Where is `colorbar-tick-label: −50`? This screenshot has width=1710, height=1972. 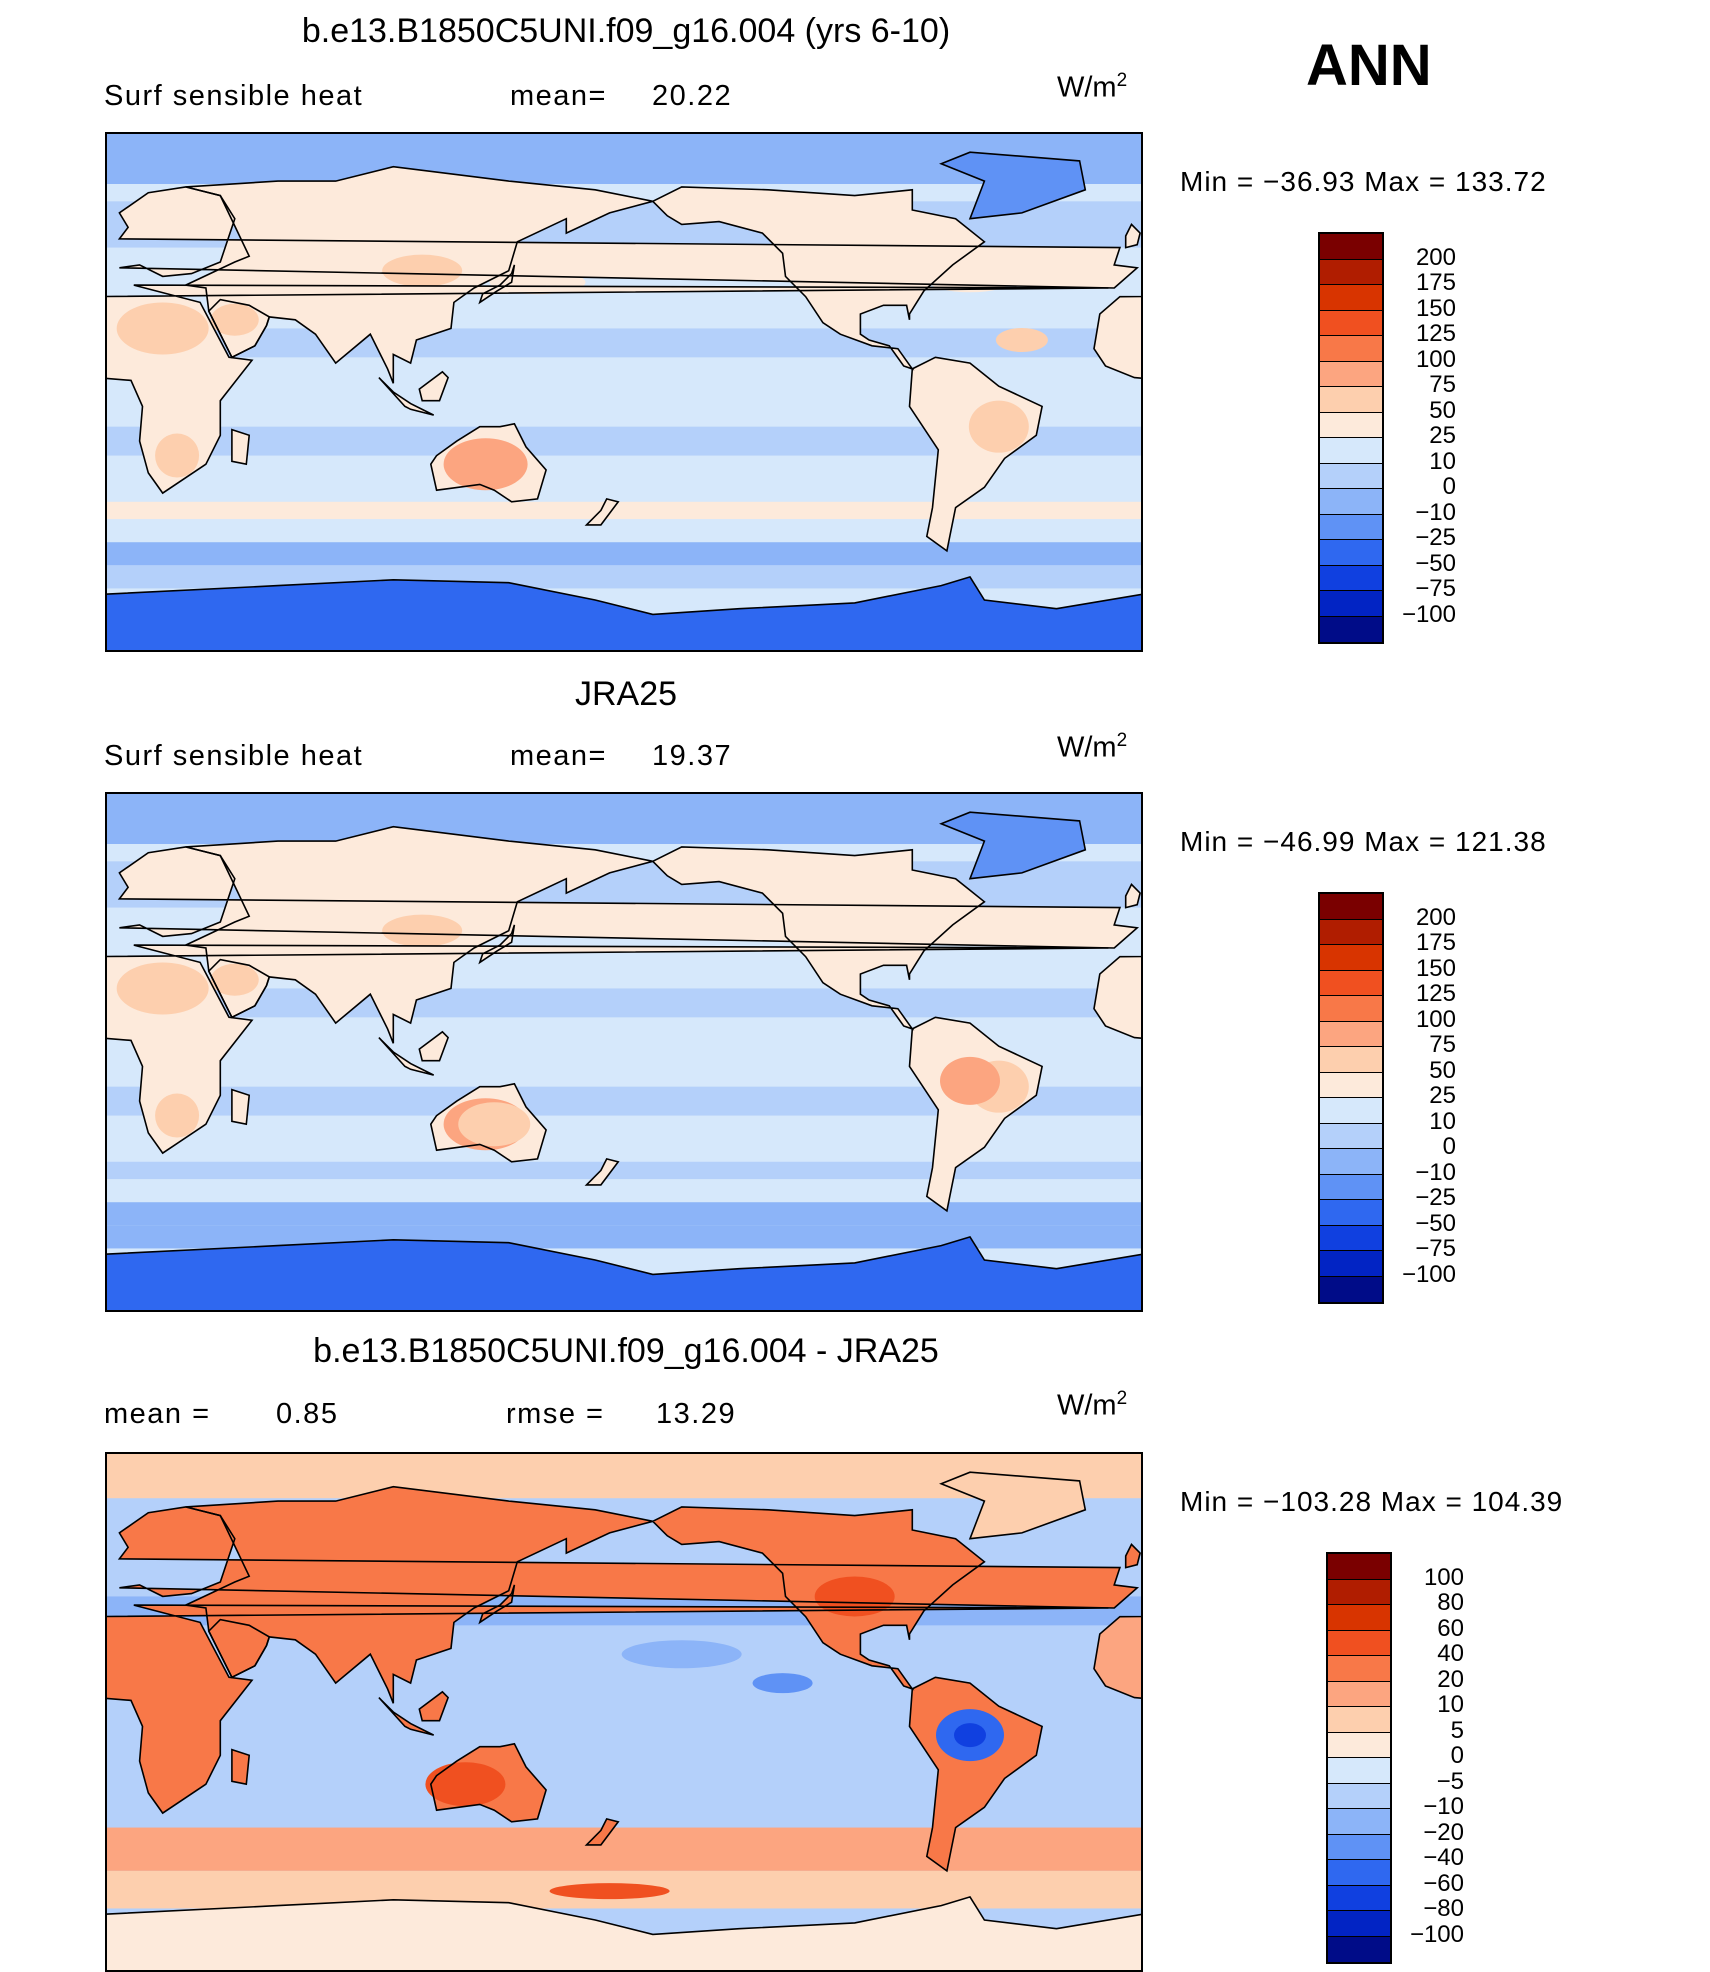 colorbar-tick-label: −50 is located at coordinates (1435, 1223).